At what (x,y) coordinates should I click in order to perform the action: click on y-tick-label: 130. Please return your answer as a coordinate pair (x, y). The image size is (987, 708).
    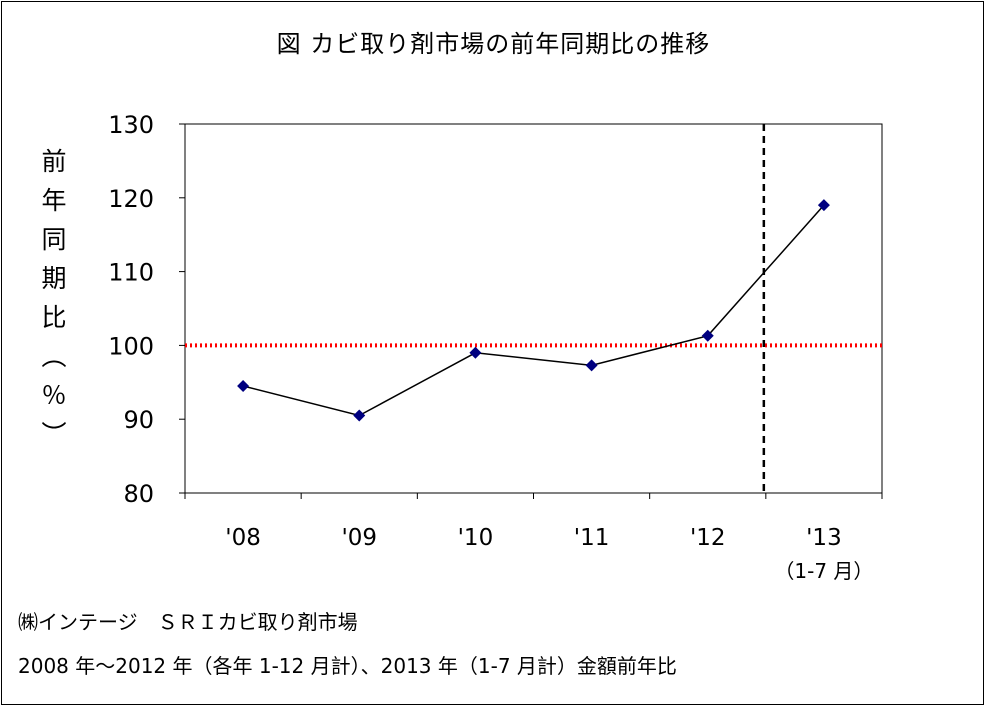
    Looking at the image, I should click on (131, 125).